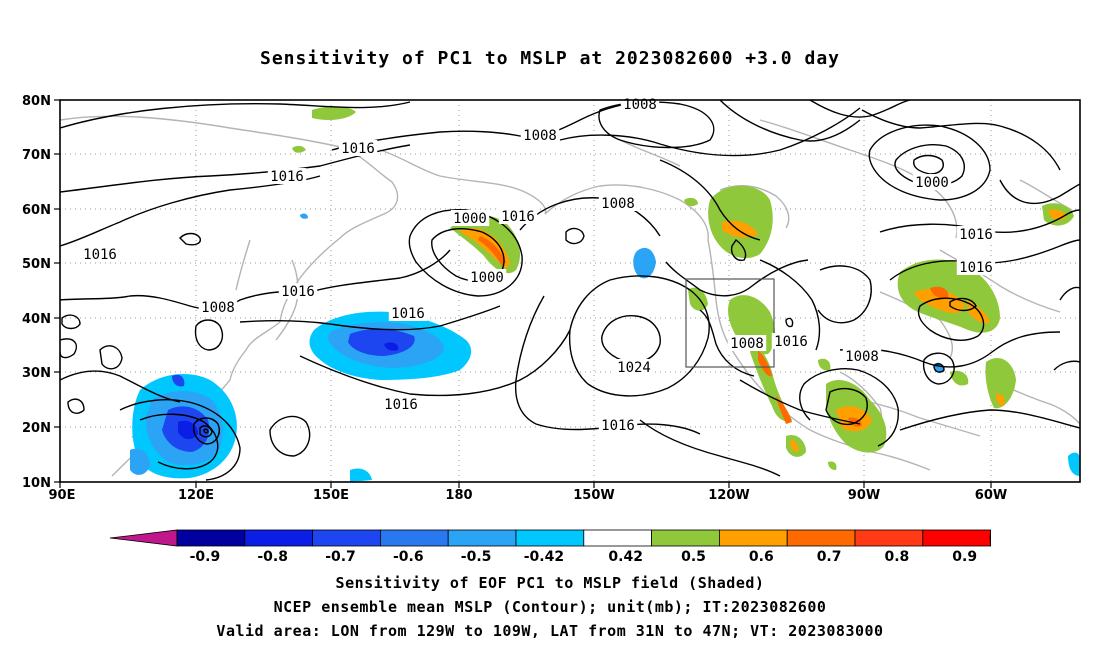 Image resolution: width=1100 pixels, height=650 pixels. Describe the element at coordinates (340, 557) in the screenshot. I see `colorbar-label: -0.7` at that location.